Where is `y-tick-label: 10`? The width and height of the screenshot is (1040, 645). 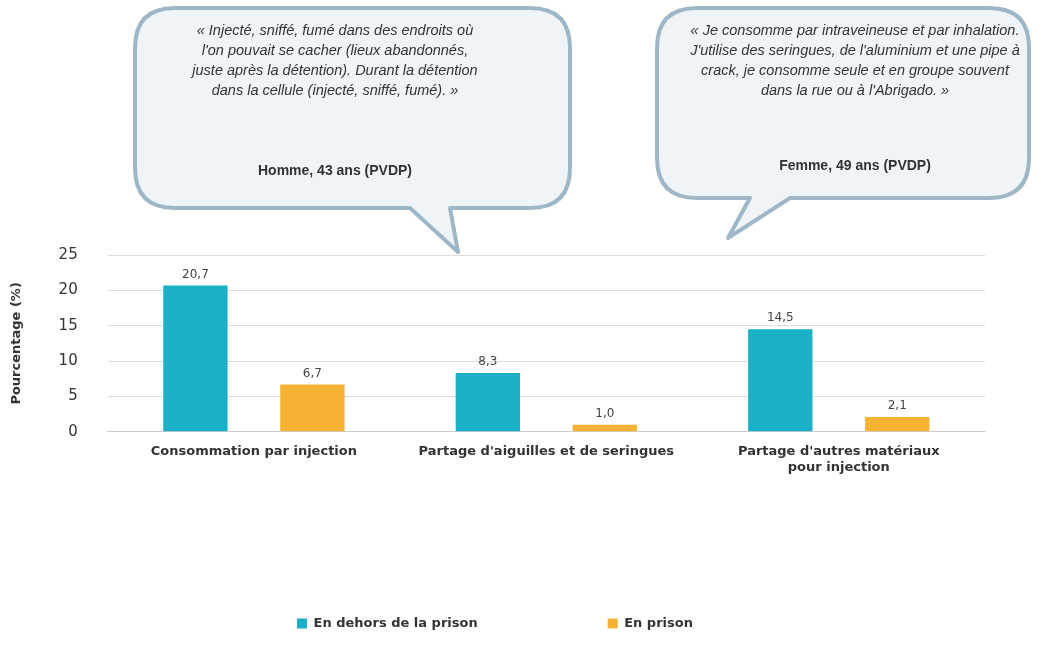 y-tick-label: 10 is located at coordinates (68, 359).